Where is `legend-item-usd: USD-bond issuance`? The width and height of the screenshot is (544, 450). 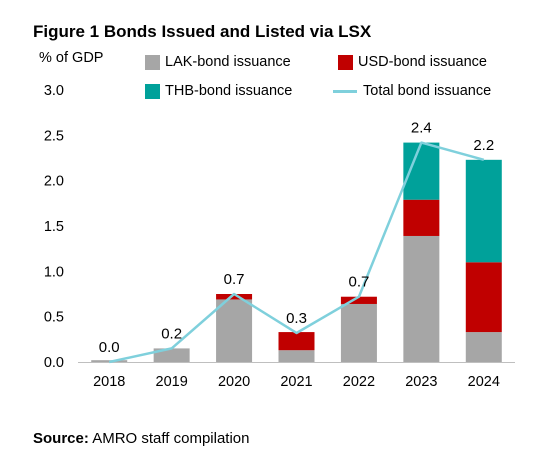 legend-item-usd: USD-bond issuance is located at coordinates (412, 62).